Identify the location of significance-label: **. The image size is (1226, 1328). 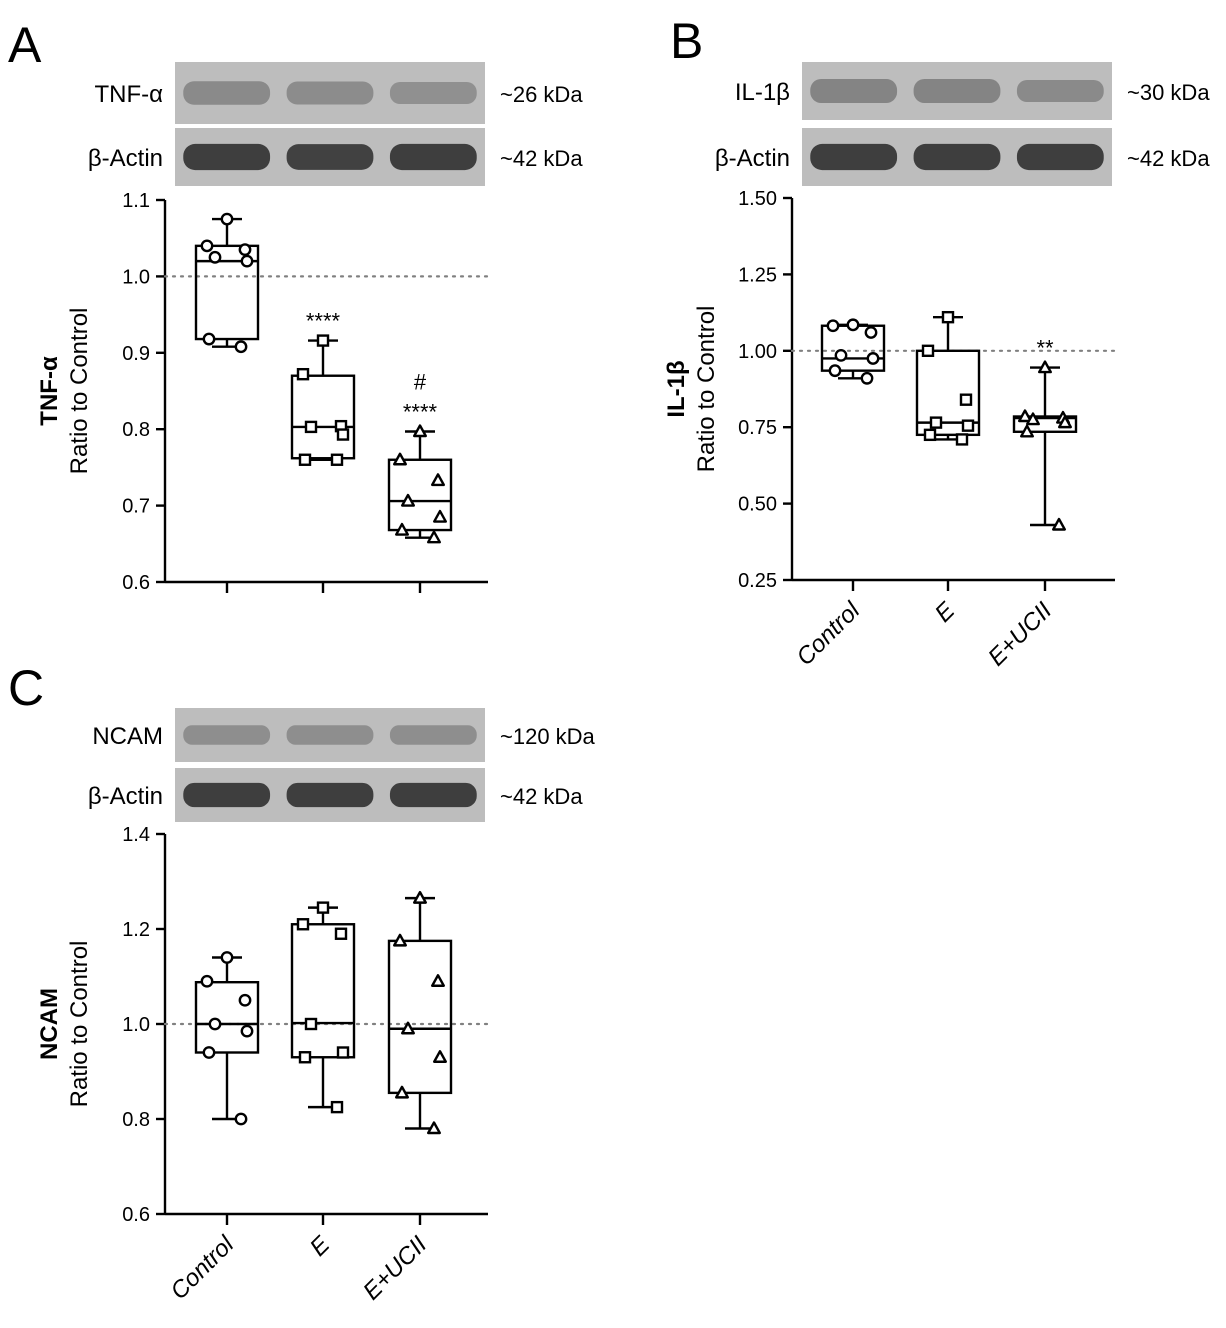
(1045, 348).